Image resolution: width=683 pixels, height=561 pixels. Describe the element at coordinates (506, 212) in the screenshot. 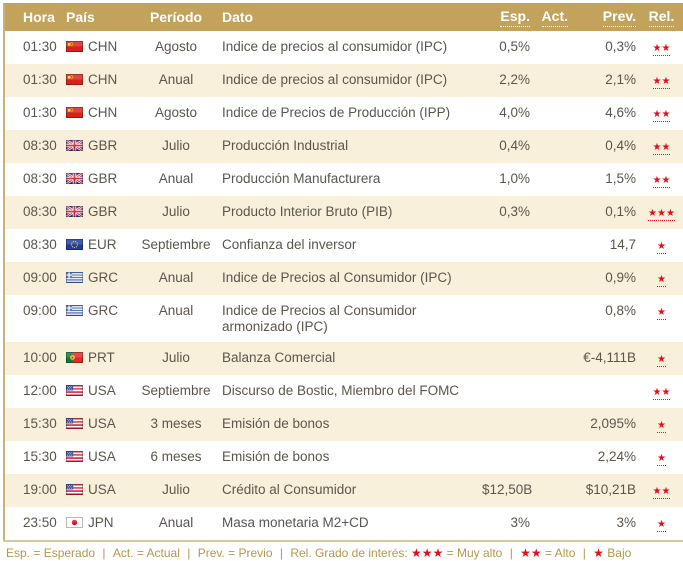

I see `cell-expected: 0,3%` at that location.